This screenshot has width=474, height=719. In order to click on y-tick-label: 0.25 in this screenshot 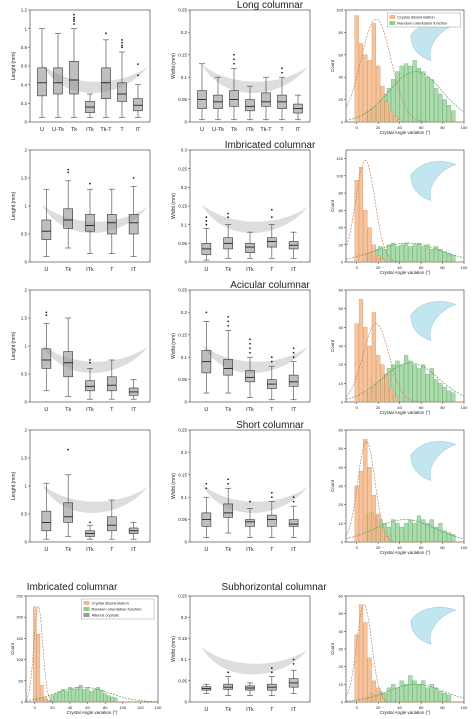, I will do `click(182, 10)`.